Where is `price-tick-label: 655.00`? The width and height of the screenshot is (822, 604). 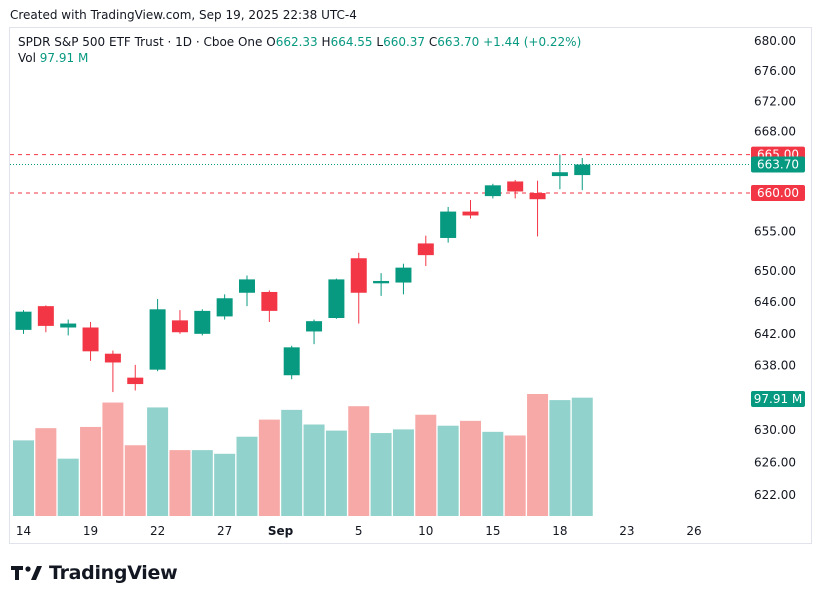
price-tick-label: 655.00 is located at coordinates (775, 232).